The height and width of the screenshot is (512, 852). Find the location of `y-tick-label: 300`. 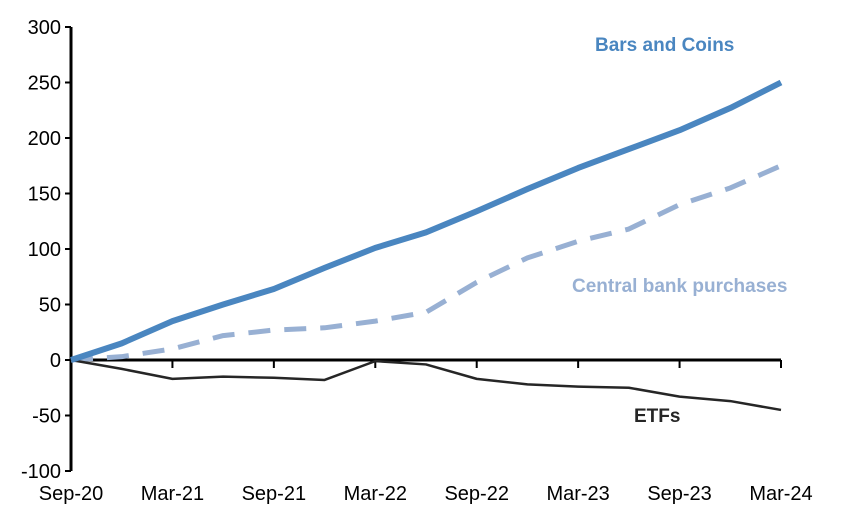

y-tick-label: 300 is located at coordinates (44, 28).